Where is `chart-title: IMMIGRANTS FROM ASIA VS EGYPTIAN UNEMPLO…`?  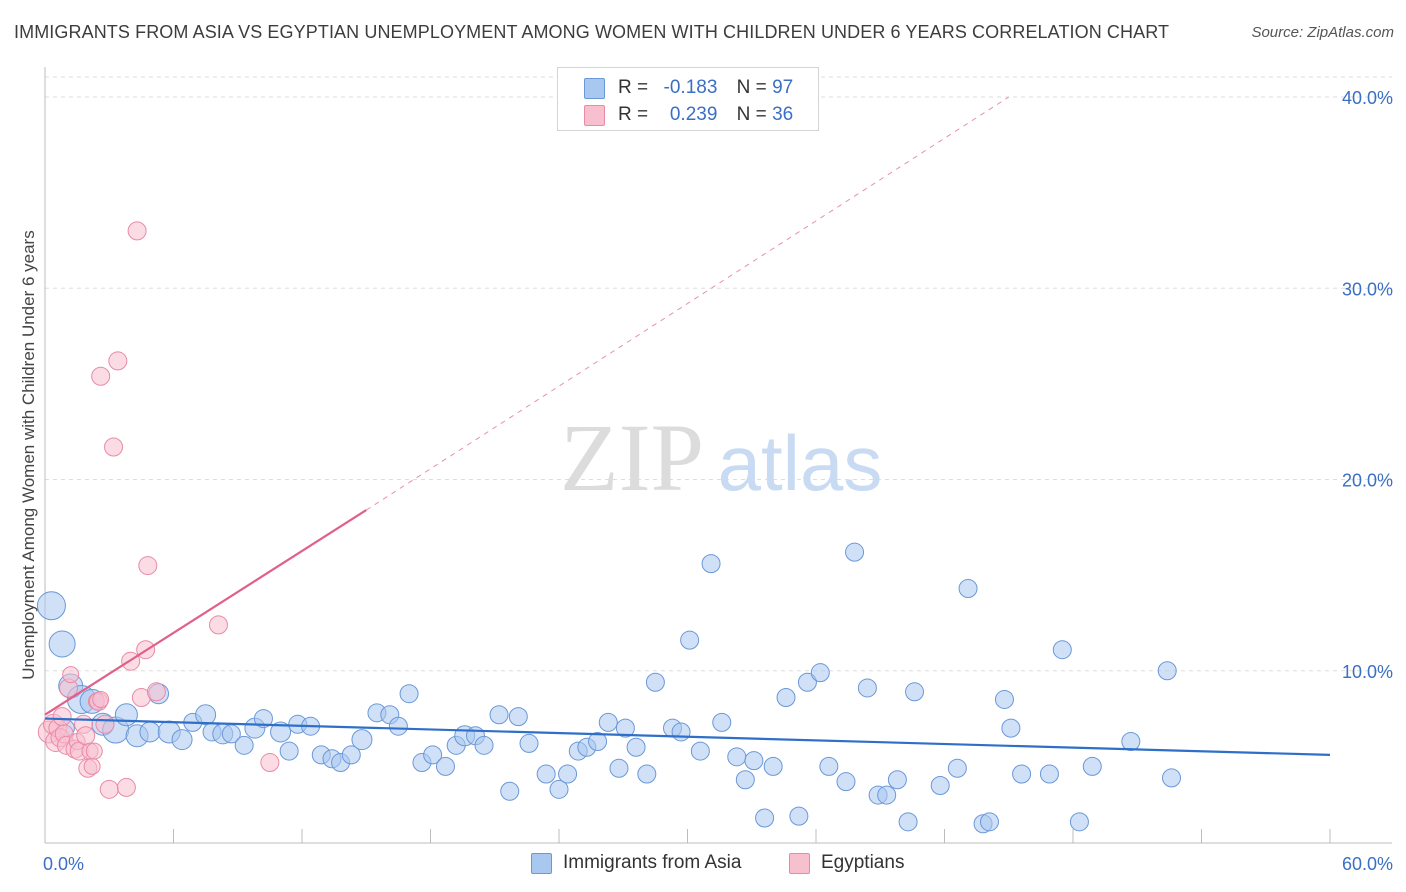 chart-title: IMMIGRANTS FROM ASIA VS EGYPTIAN UNEMPLO… is located at coordinates (592, 32).